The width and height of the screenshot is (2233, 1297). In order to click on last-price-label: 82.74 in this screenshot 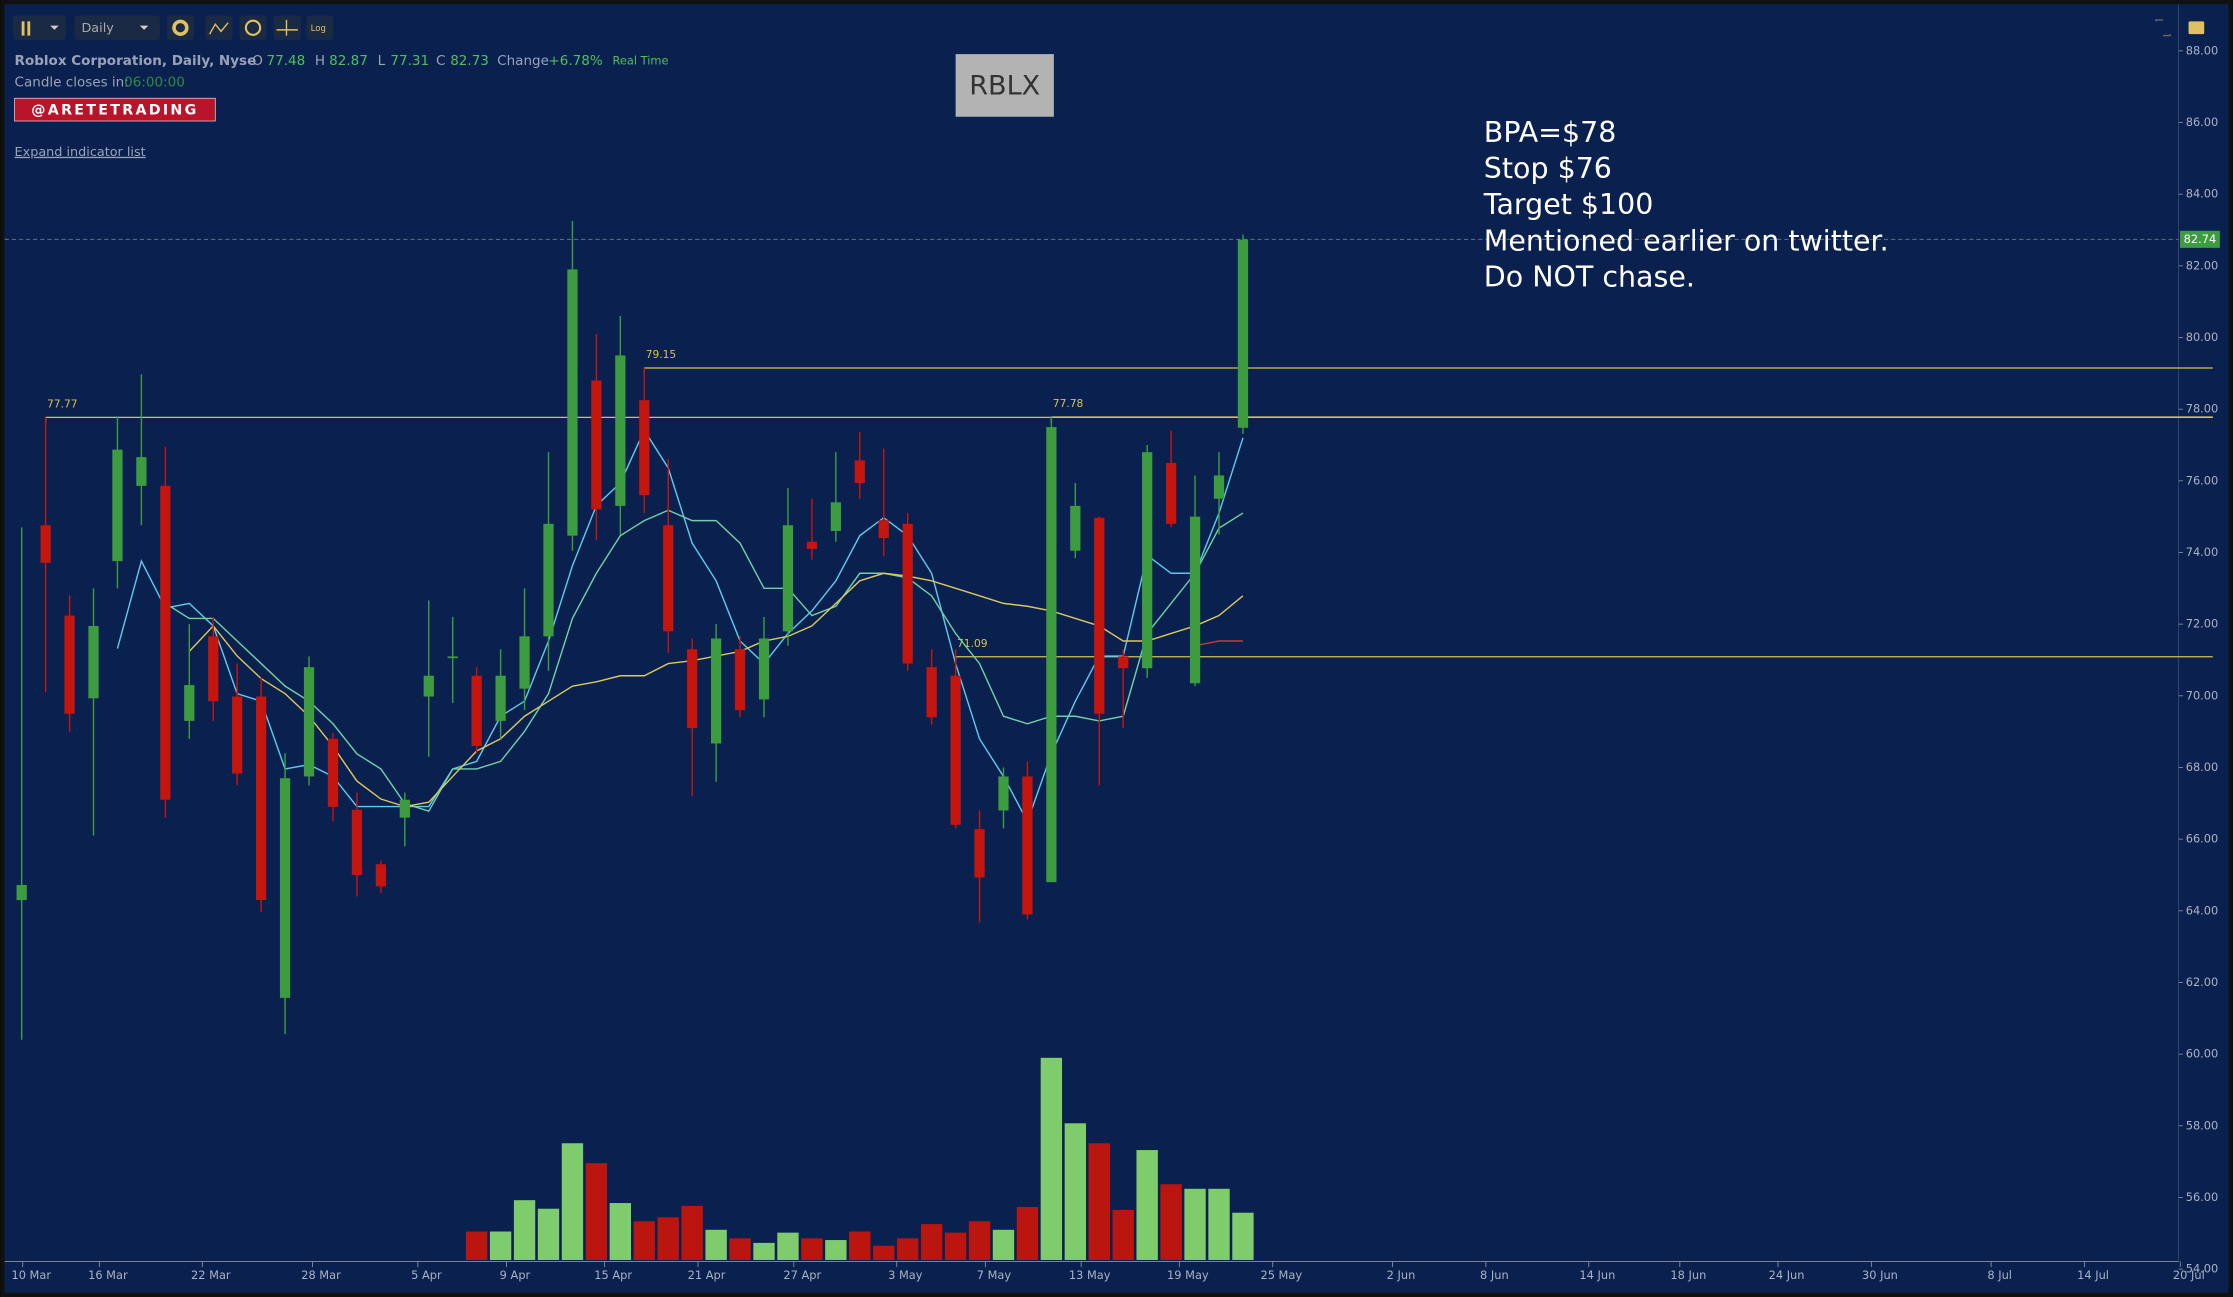, I will do `click(2200, 239)`.